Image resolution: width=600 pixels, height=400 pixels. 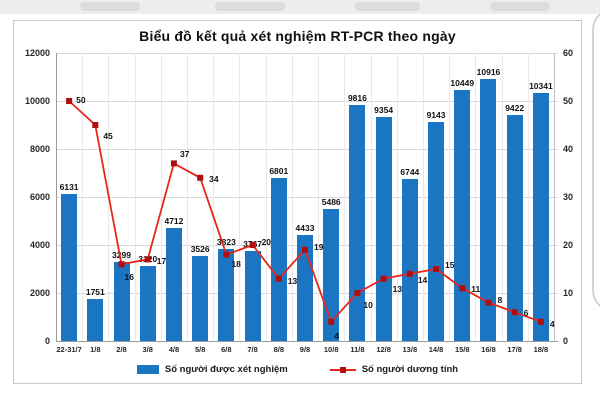 What do you see at coordinates (108, 136) in the screenshot?
I see `line-value-label: 45` at bounding box center [108, 136].